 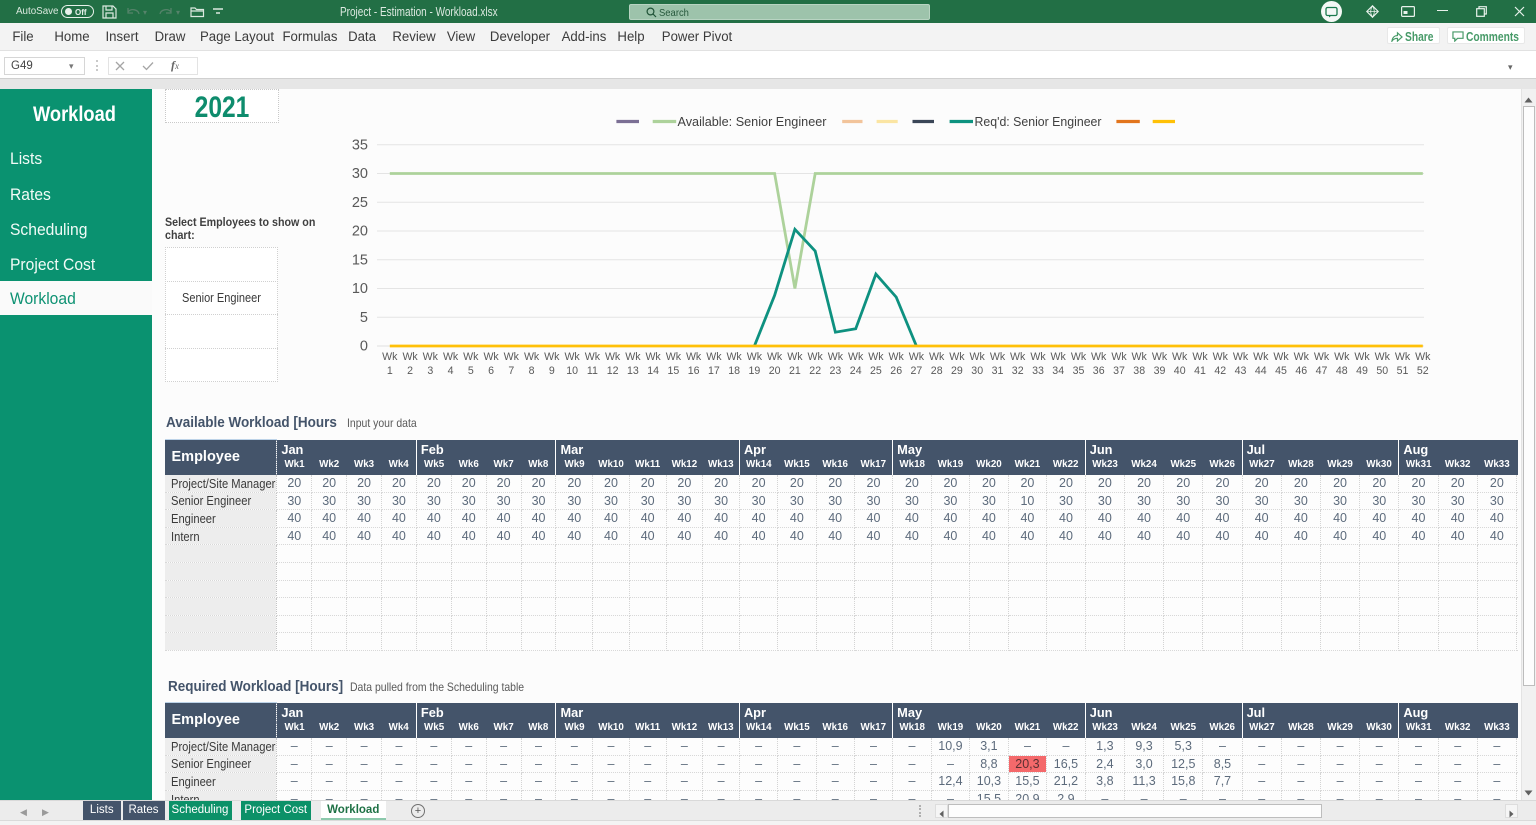 What do you see at coordinates (957, 371) in the screenshot?
I see `svg-text: 29` at bounding box center [957, 371].